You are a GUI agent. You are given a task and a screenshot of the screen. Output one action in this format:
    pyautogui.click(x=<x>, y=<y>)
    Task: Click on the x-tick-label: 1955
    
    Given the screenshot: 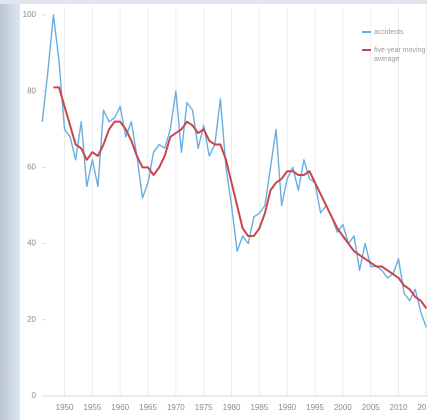 What is the action you would take?
    pyautogui.click(x=92, y=407)
    